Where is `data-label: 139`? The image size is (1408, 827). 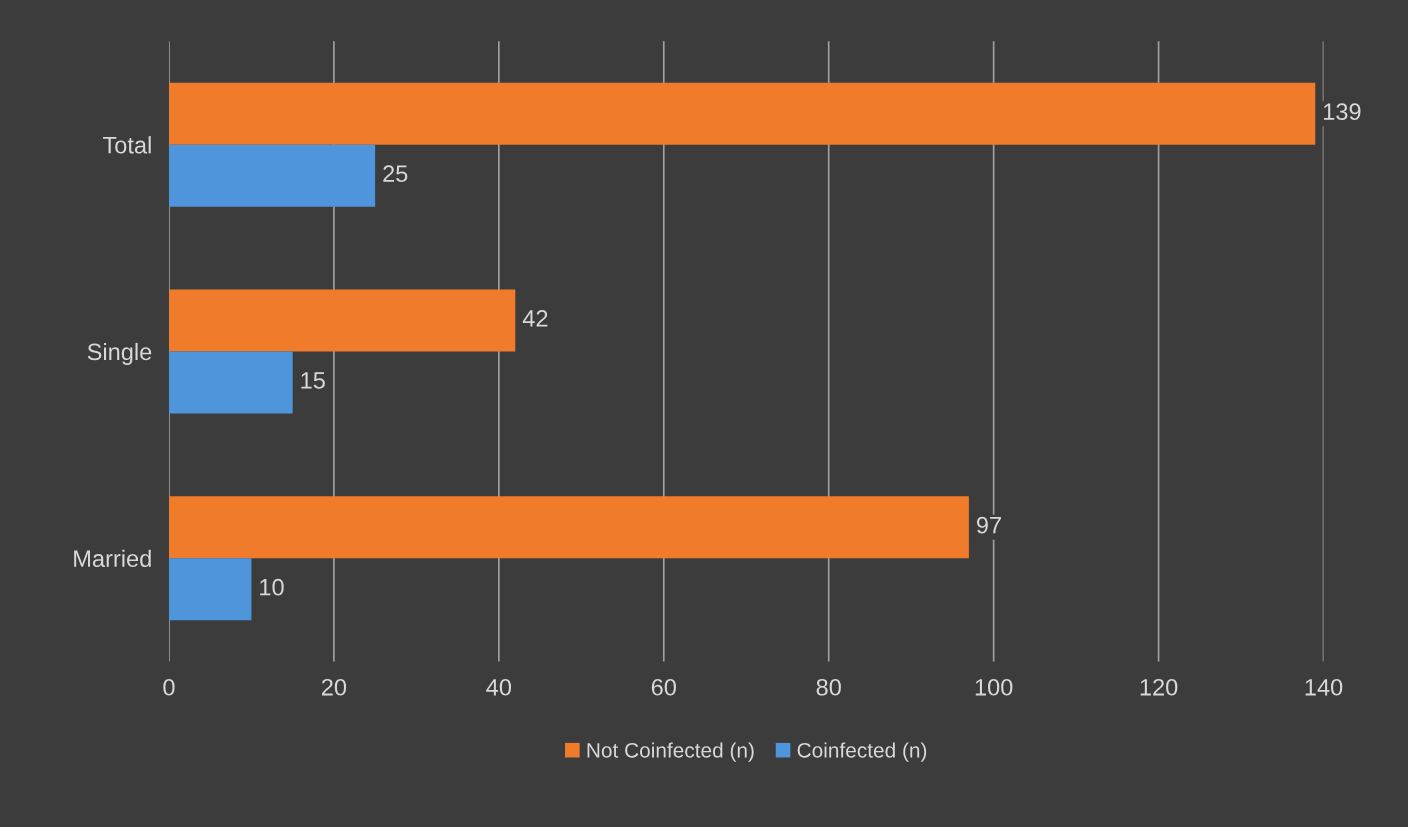 data-label: 139 is located at coordinates (1342, 112).